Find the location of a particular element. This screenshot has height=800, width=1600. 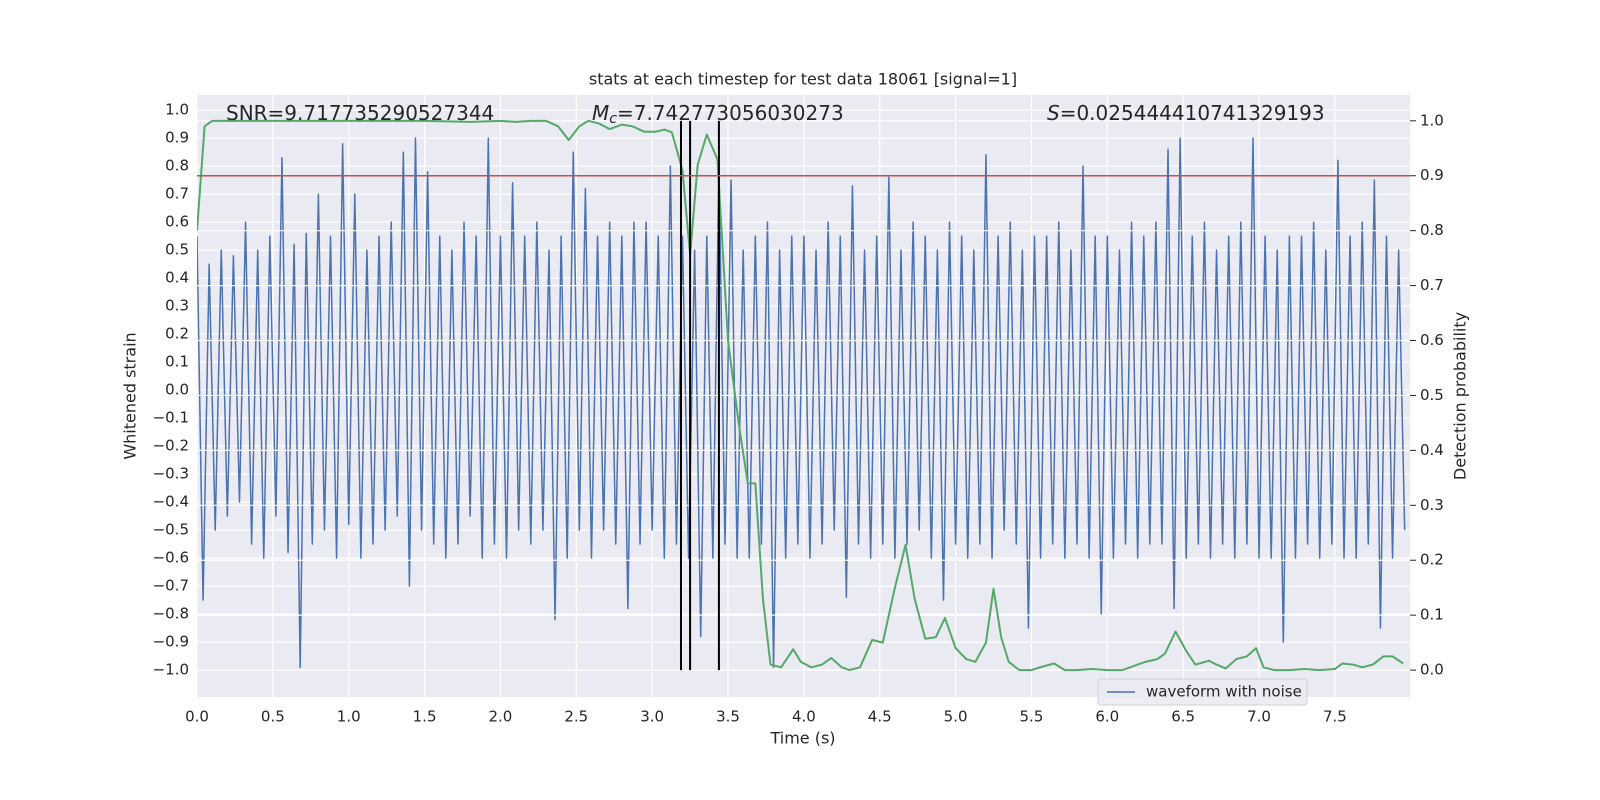

y2-tick-label: 0.8 is located at coordinates (1432, 230).